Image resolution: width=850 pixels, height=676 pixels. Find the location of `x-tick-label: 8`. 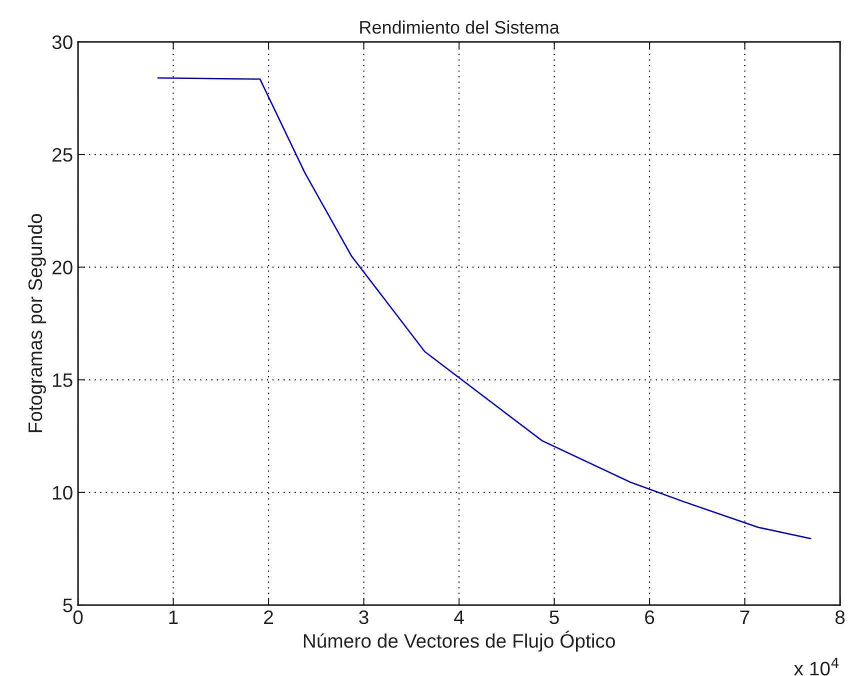

x-tick-label: 8 is located at coordinates (840, 617).